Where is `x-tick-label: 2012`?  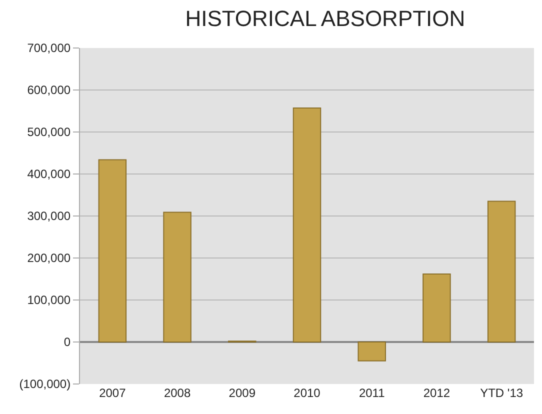 x-tick-label: 2012 is located at coordinates (436, 393).